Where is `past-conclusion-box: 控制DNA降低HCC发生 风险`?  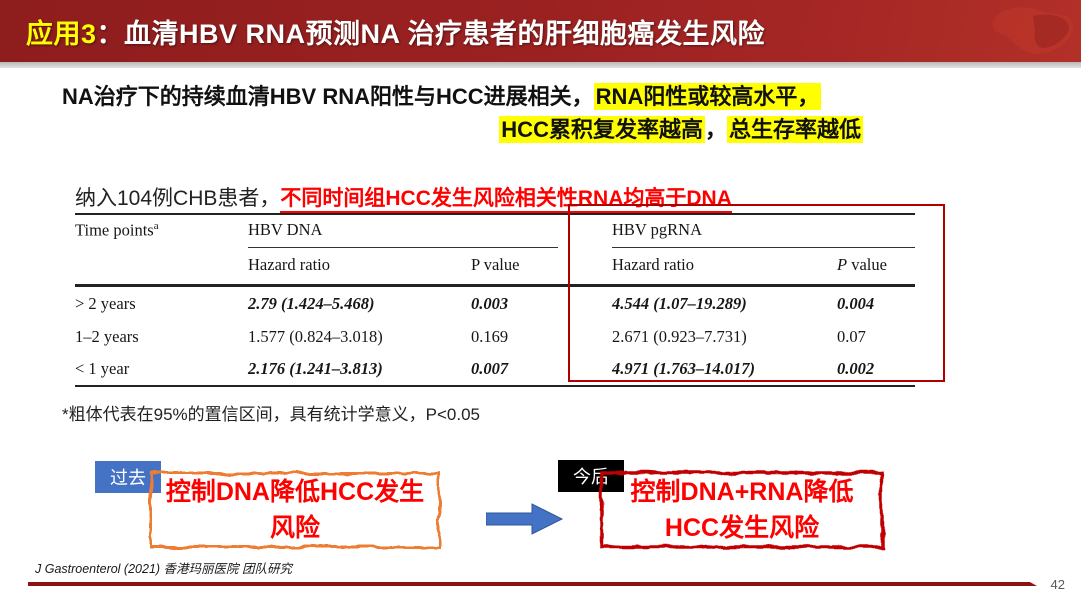
past-conclusion-box: 控制DNA降低HCC发生 风险 is located at coordinates (295, 510).